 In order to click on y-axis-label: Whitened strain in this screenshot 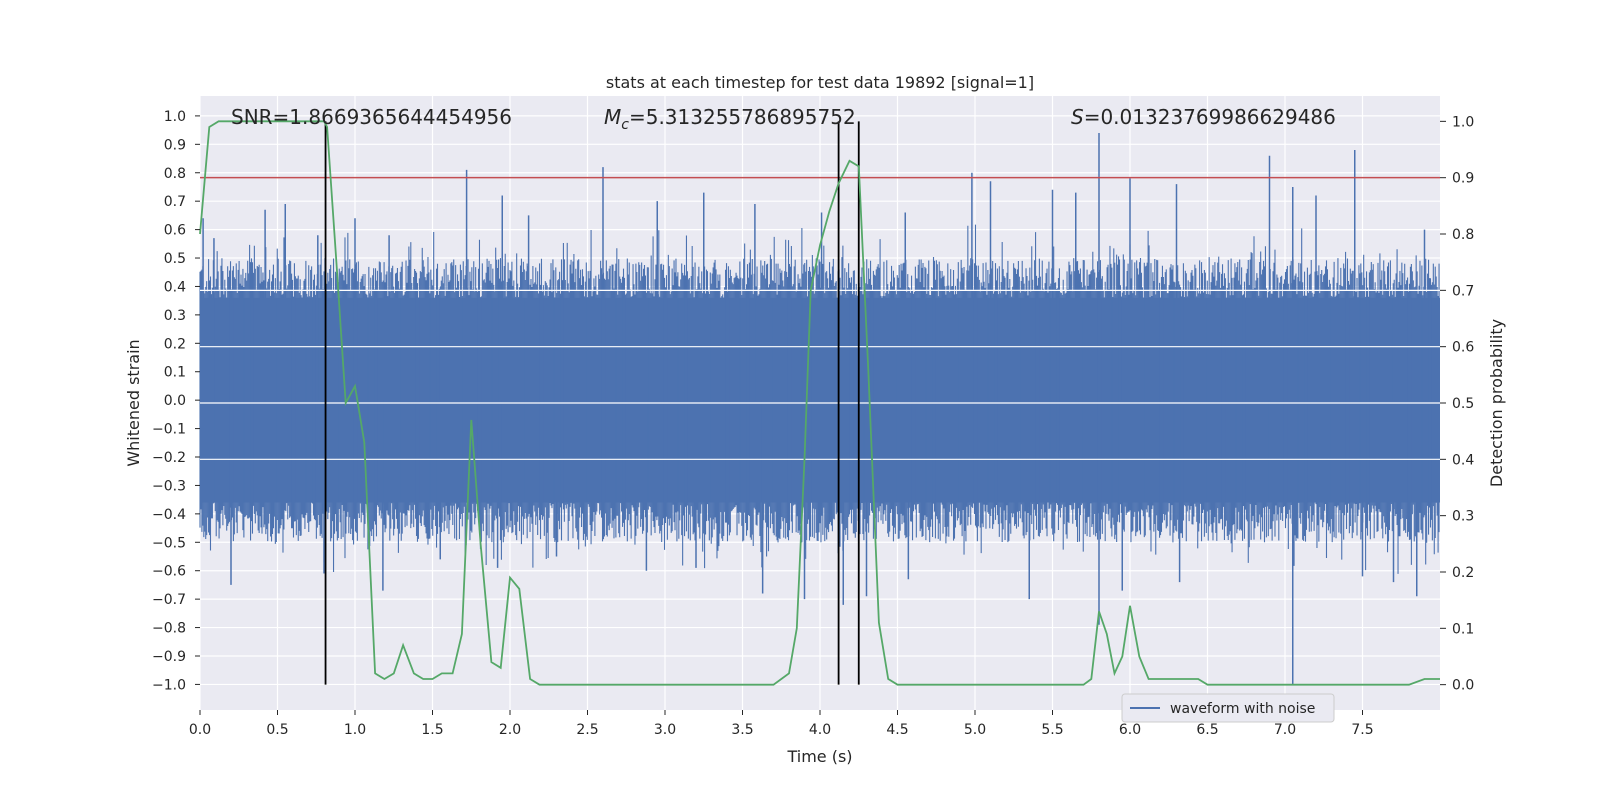, I will do `click(133, 402)`.